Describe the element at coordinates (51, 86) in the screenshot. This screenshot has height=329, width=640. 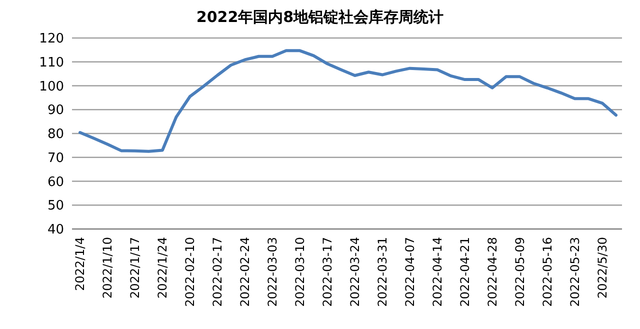
I see `y-tick-label: 100` at that location.